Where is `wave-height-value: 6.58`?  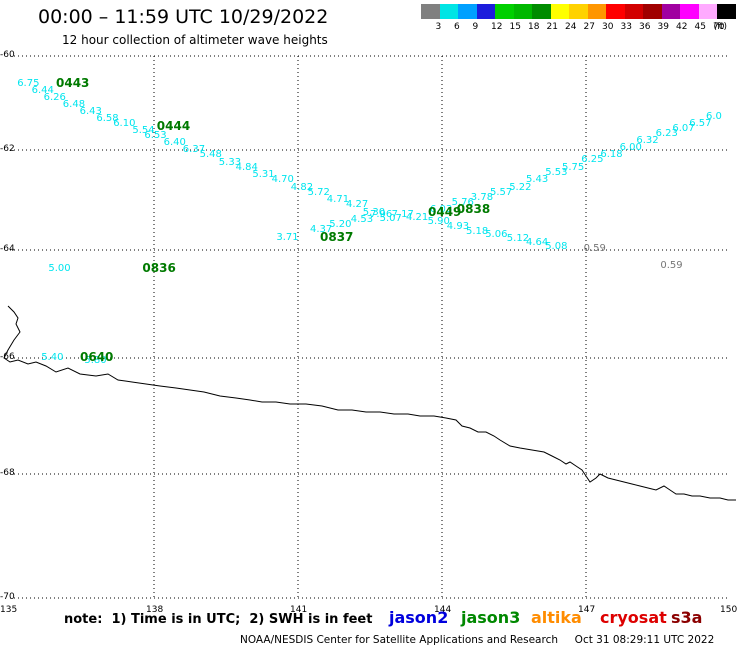 wave-height-value: 6.58 is located at coordinates (107, 119).